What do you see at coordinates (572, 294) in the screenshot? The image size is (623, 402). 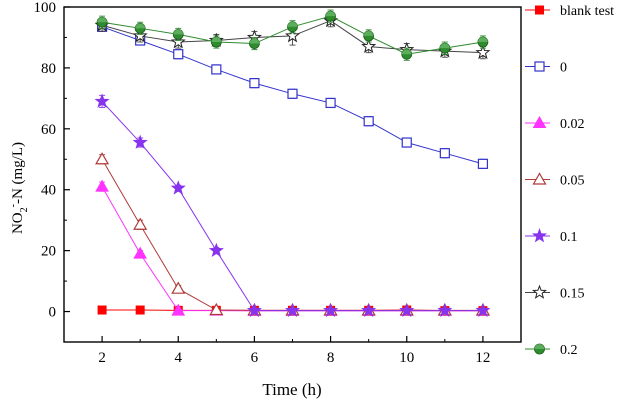 I see `legend-label: 0.15` at bounding box center [572, 294].